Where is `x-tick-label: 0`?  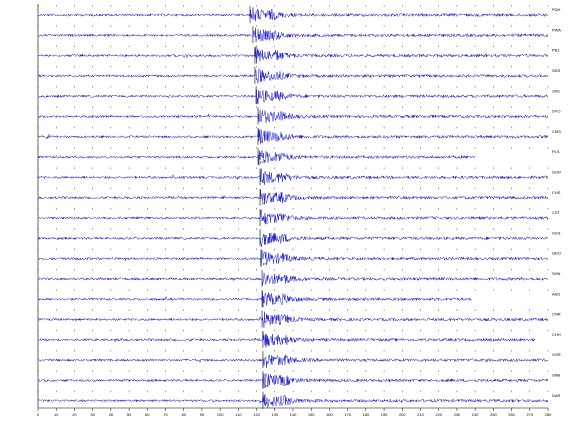 x-tick-label: 0 is located at coordinates (38, 414).